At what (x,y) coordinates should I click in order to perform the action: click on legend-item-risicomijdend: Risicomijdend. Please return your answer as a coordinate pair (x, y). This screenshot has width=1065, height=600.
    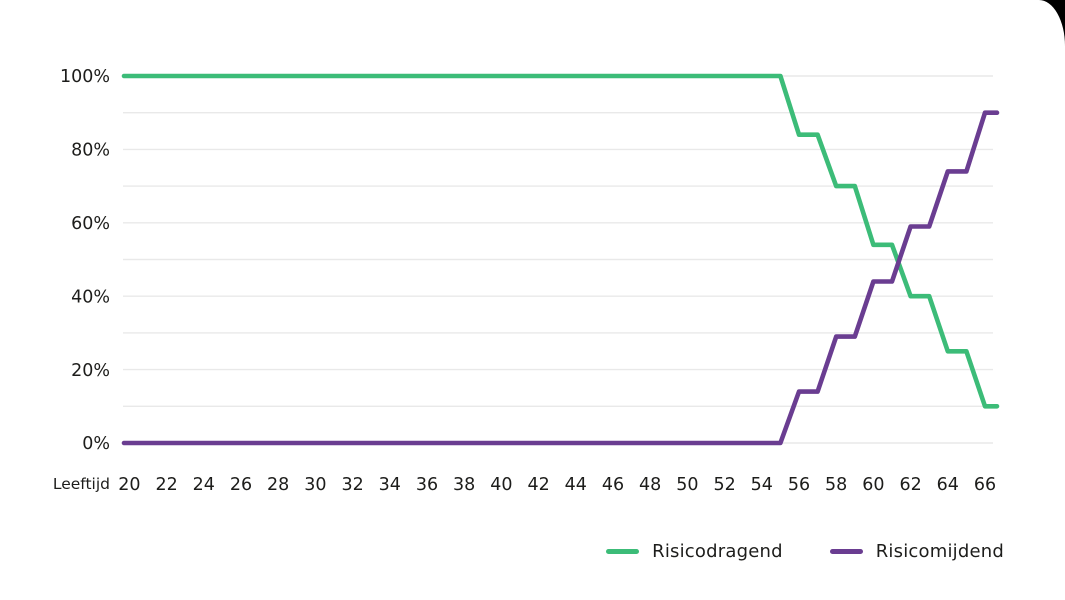
    Looking at the image, I should click on (916, 551).